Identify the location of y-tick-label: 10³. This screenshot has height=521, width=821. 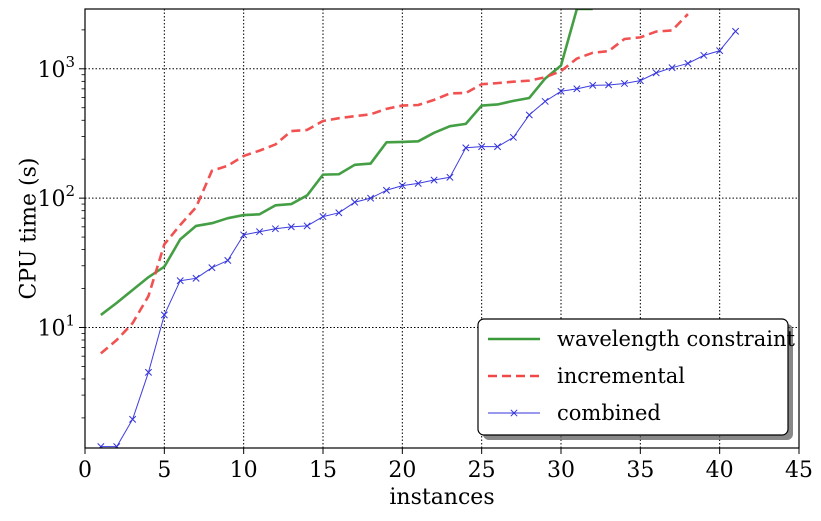
(56, 68).